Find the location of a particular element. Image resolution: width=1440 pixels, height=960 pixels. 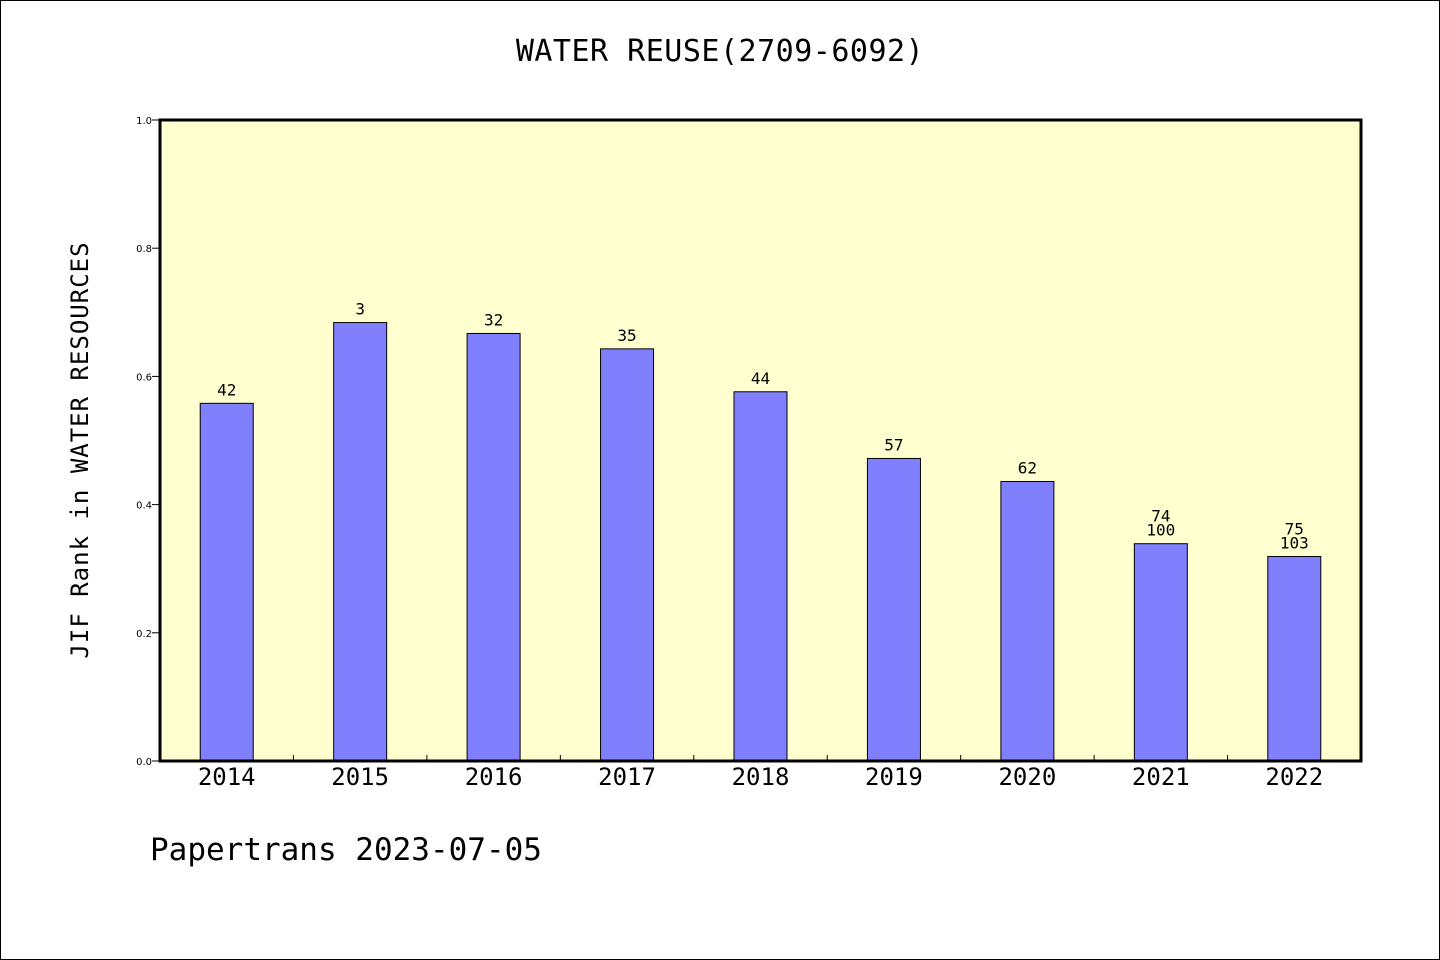

data-label: 35 is located at coordinates (626, 335).